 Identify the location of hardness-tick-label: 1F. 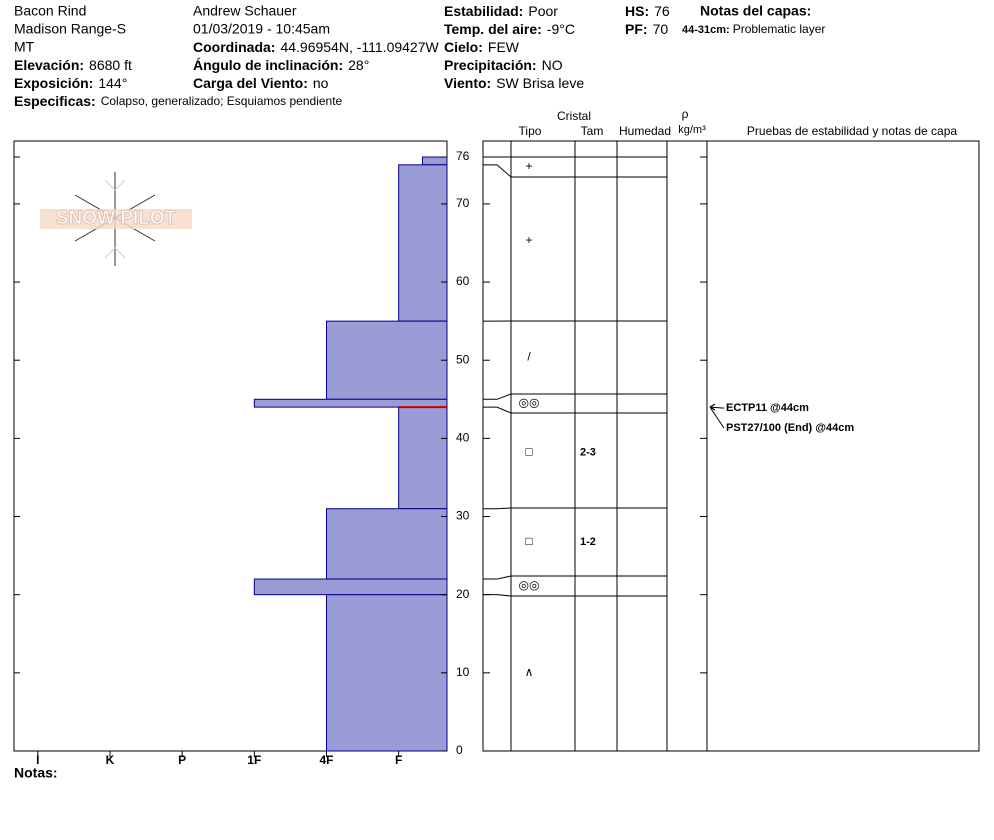
(254, 760).